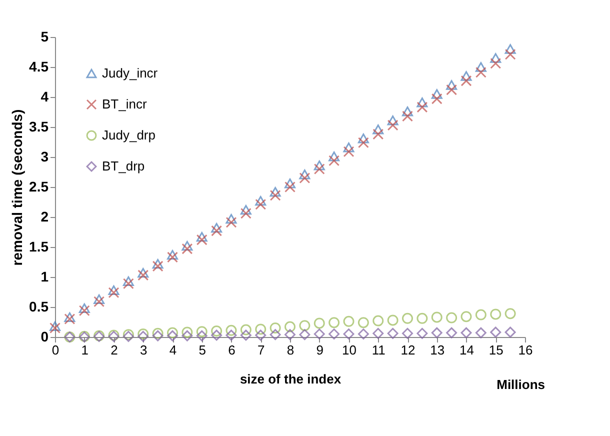  Describe the element at coordinates (44, 276) in the screenshot. I see `y-tick-label: 1` at that location.